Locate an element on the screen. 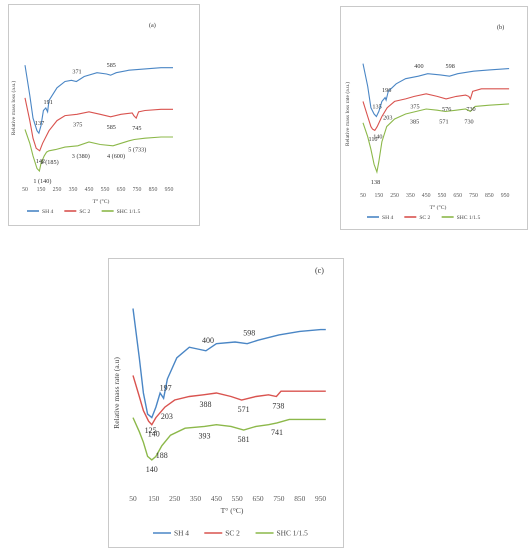 Image resolution: width=530 pixels, height=550 pixels. peak-label: 191 is located at coordinates (48, 102).